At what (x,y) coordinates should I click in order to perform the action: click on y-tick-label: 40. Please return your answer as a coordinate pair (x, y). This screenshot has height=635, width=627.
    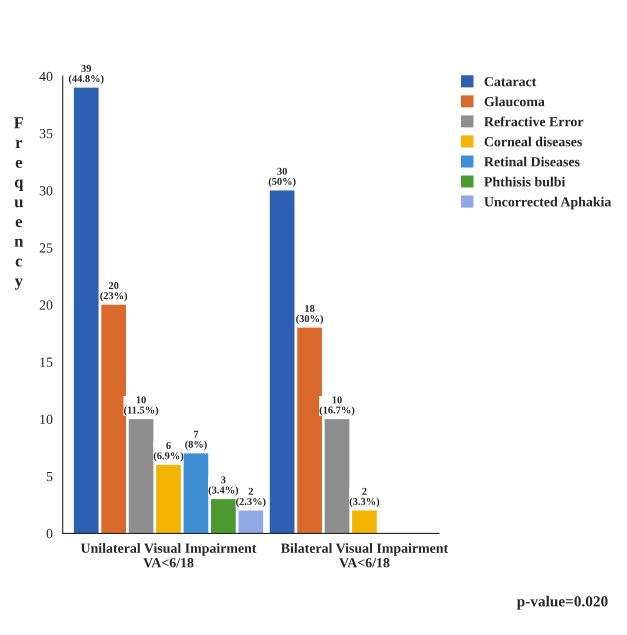
    Looking at the image, I should click on (45, 77).